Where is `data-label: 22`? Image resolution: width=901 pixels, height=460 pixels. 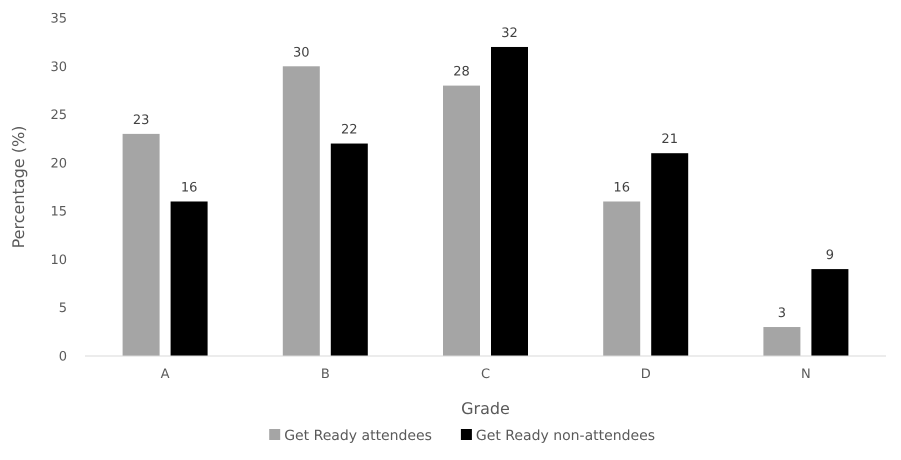 data-label: 22 is located at coordinates (349, 130).